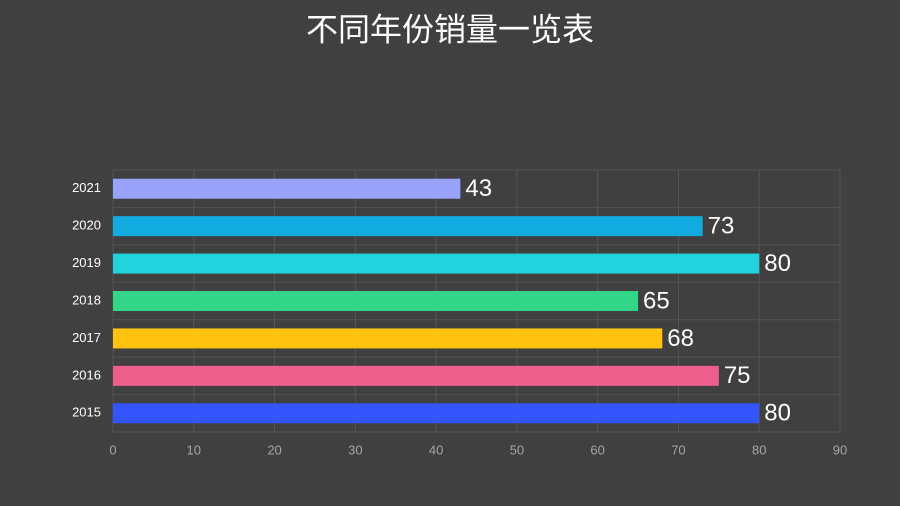 The height and width of the screenshot is (506, 900). What do you see at coordinates (759, 449) in the screenshot?
I see `x-tick-label: 80` at bounding box center [759, 449].